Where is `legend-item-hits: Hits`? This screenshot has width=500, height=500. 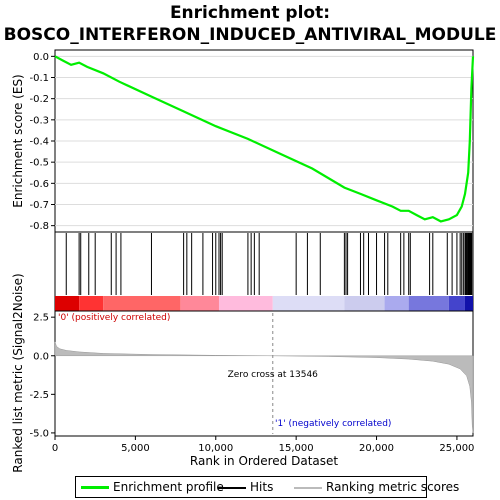 legend-item-hits: Hits is located at coordinates (245, 487).